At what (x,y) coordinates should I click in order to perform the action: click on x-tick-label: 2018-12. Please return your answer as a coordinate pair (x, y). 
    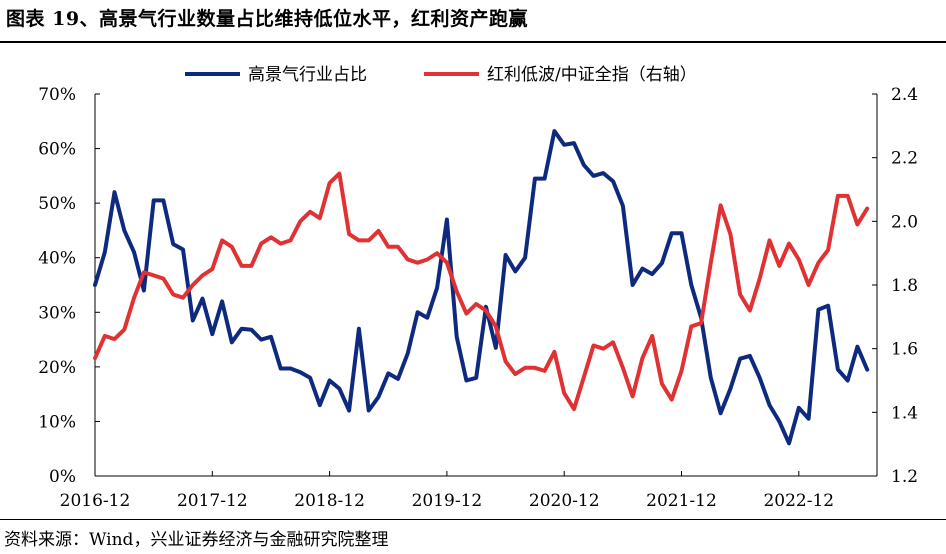
    Looking at the image, I should click on (329, 501).